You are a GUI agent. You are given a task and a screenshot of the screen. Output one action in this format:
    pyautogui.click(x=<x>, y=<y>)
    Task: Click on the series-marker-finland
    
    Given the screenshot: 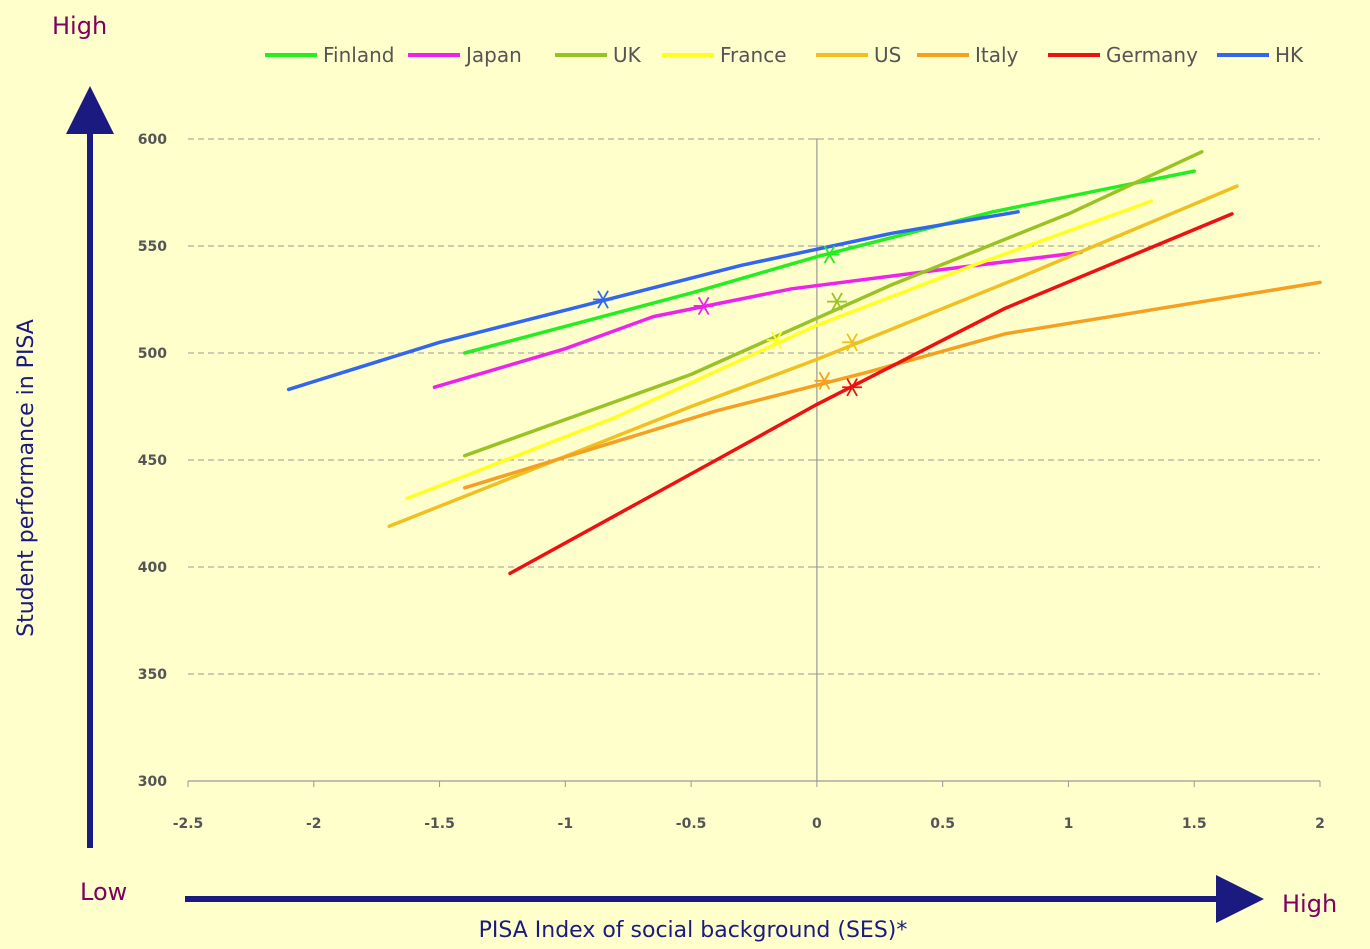 What is the action you would take?
    pyautogui.click(x=829, y=254)
    